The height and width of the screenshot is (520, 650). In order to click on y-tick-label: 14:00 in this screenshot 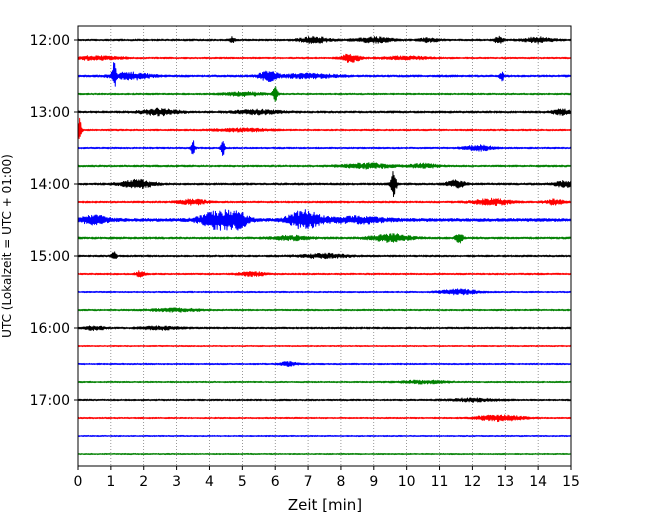, I will do `click(50, 185)`.